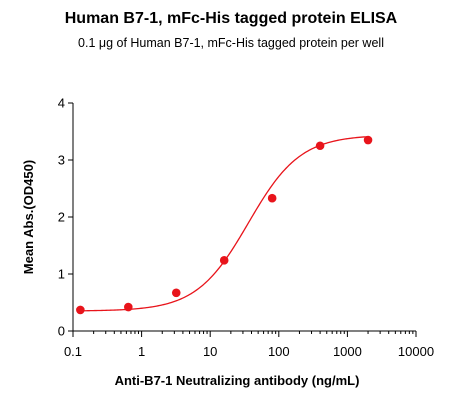 The image size is (463, 400). I want to click on x-tick-label: 1, so click(141, 351).